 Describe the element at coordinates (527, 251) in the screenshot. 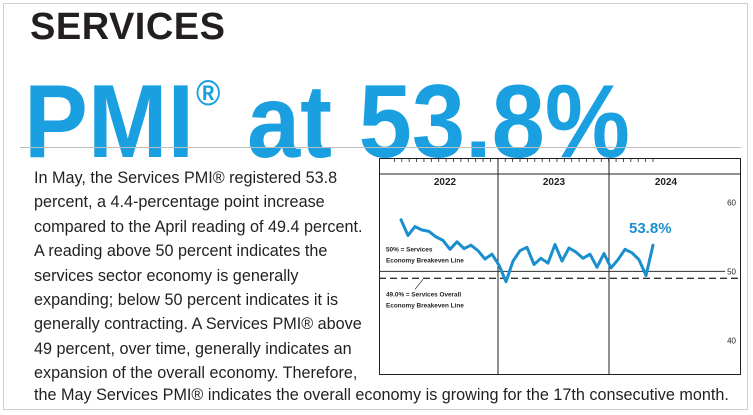

I see `services-pmi-series-line` at that location.